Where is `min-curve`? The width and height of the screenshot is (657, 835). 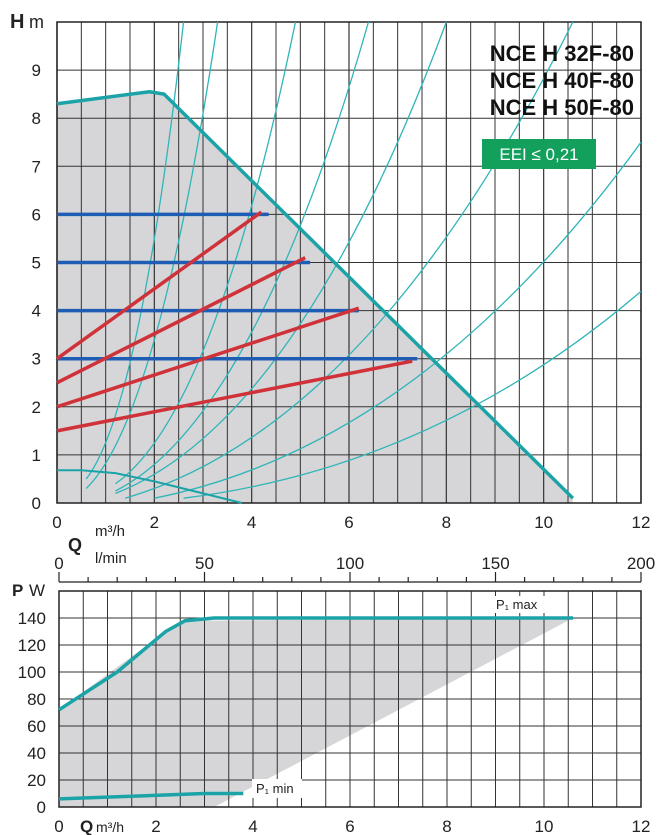 min-curve is located at coordinates (150, 486).